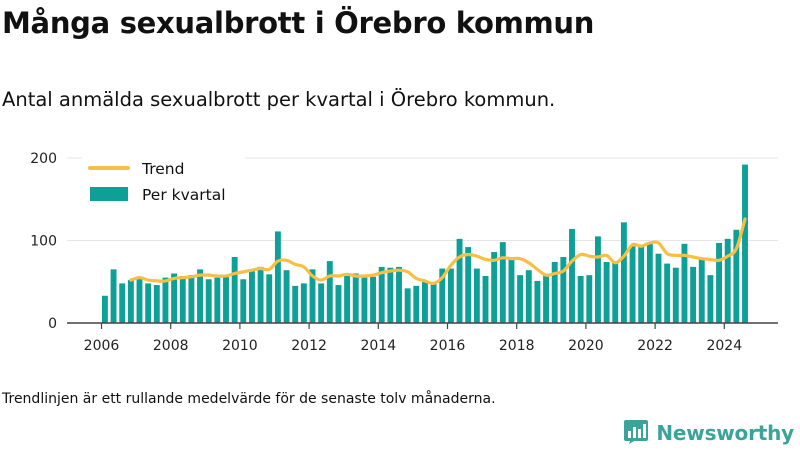  Describe the element at coordinates (162, 169) in the screenshot. I see `legend-trend-label: Trend` at that location.